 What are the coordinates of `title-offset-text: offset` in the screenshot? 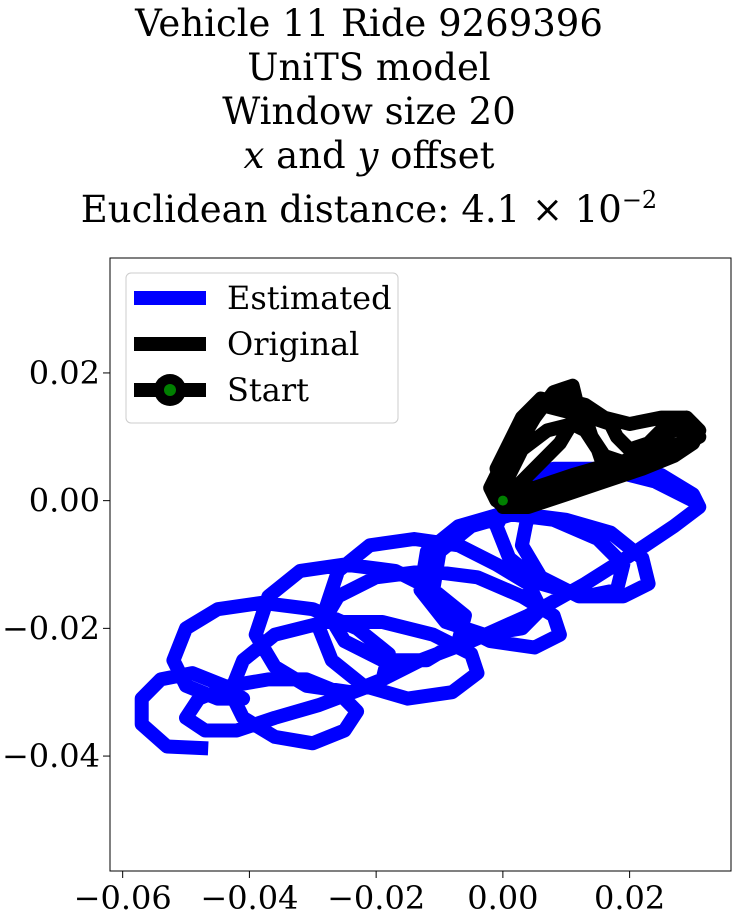 It's located at (436, 155).